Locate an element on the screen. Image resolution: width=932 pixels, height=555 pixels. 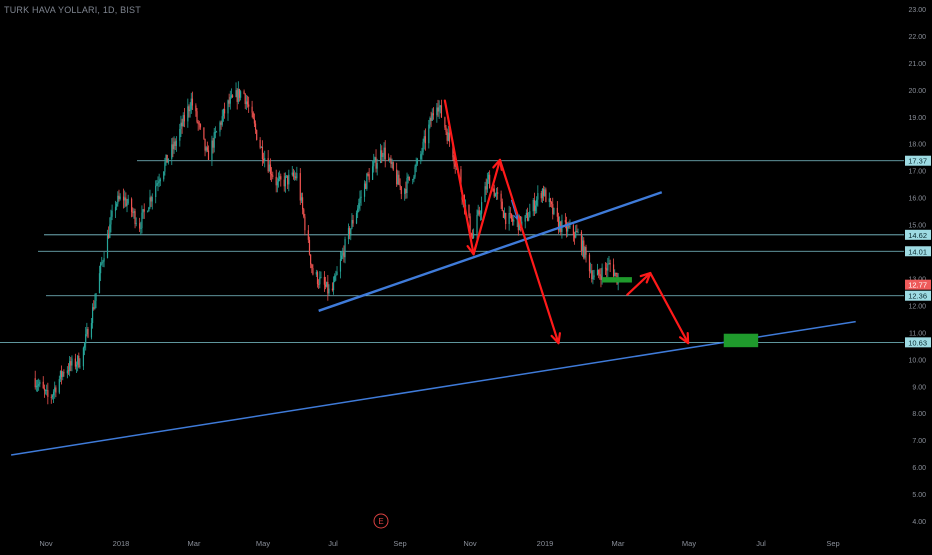
earnings-marker: E is located at coordinates (381, 521).